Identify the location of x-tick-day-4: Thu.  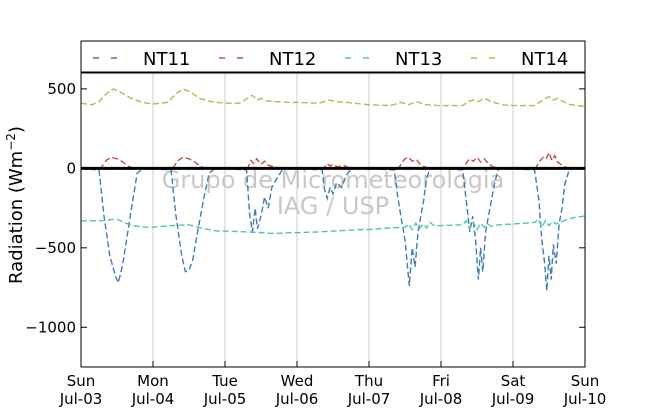
(368, 381).